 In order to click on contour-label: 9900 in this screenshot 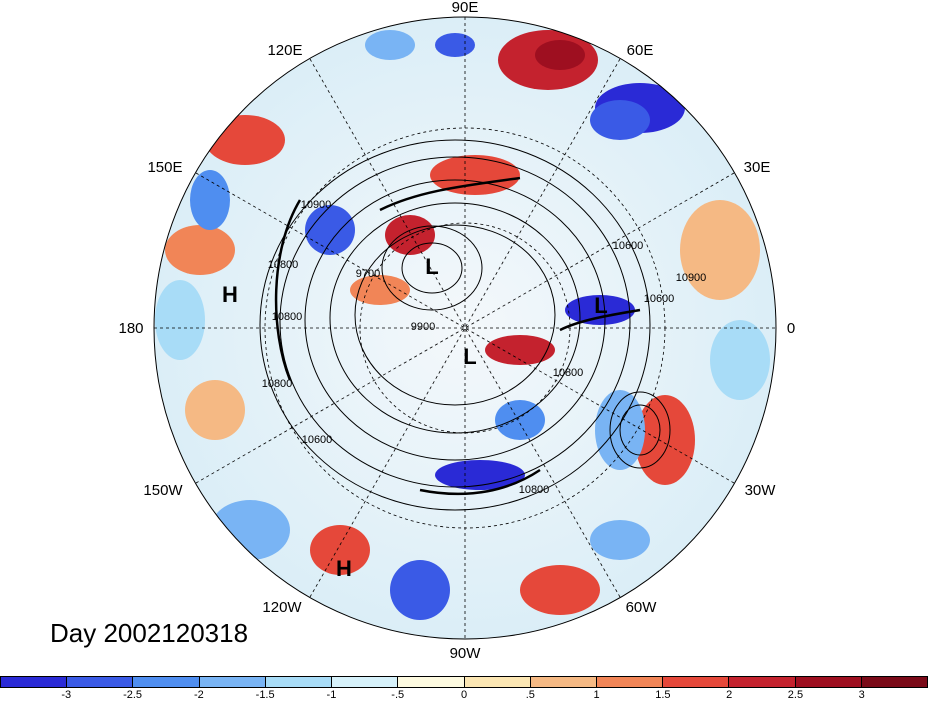, I will do `click(423, 327)`.